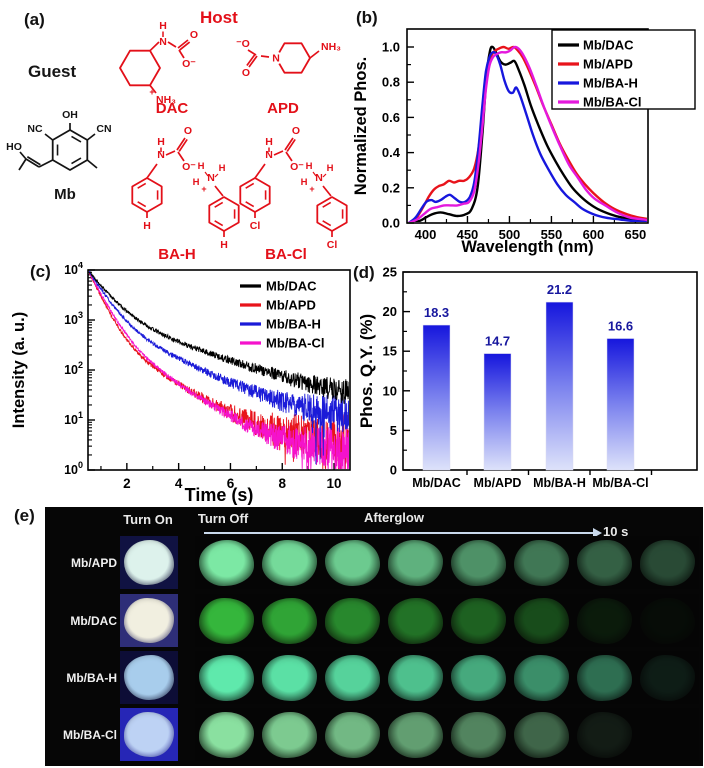 This screenshot has height=768, width=704. Describe the element at coordinates (364, 272) in the screenshot. I see `panel-d-label: (d)` at that location.